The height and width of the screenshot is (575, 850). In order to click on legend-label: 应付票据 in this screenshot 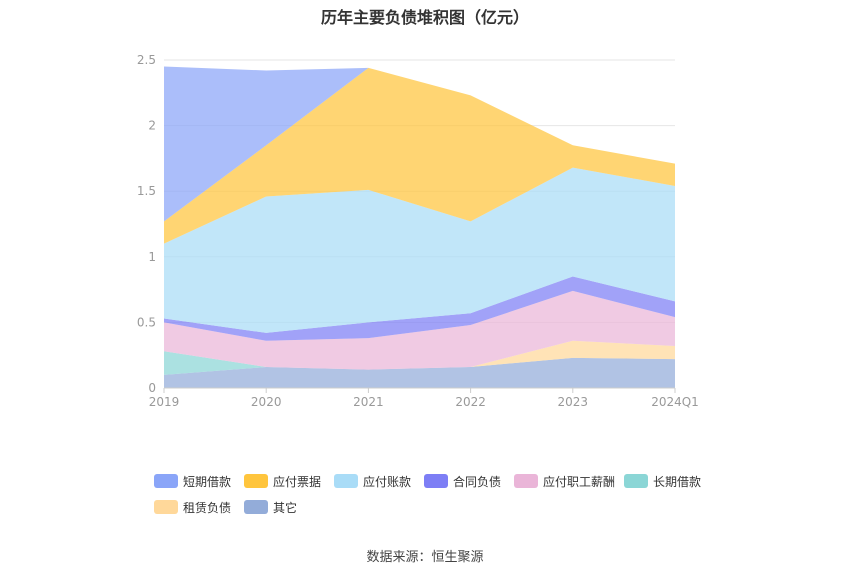, I will do `click(297, 481)`.